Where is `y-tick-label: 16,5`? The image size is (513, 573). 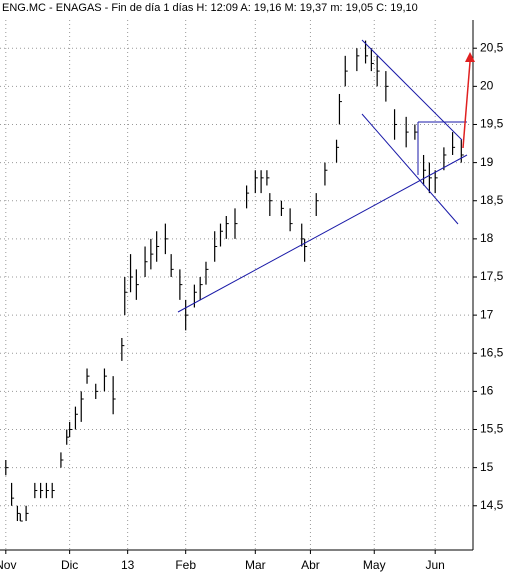 y-tick-label: 16,5 is located at coordinates (492, 352).